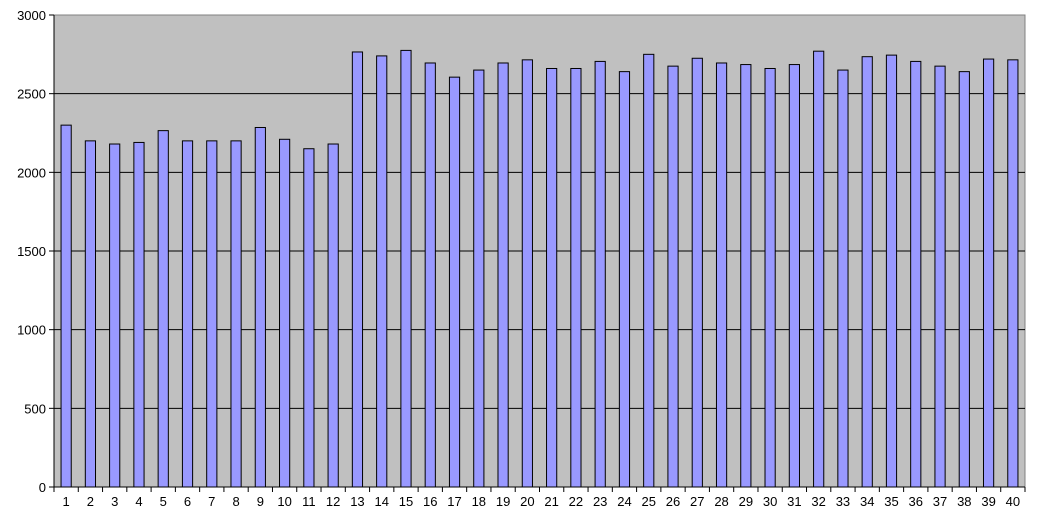 The width and height of the screenshot is (1039, 527). Describe the element at coordinates (624, 501) in the screenshot. I see `x-tick-label: 24` at that location.